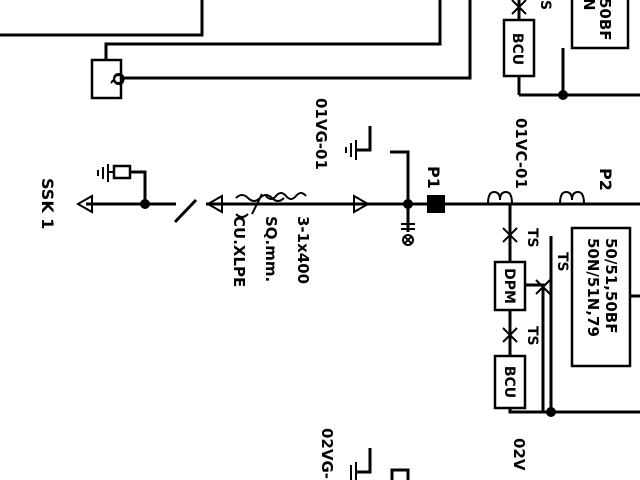 This screenshot has height=480, width=640. Describe the element at coordinates (239, 251) in the screenshot. I see `cable-label-material: CU.XLPE` at that location.